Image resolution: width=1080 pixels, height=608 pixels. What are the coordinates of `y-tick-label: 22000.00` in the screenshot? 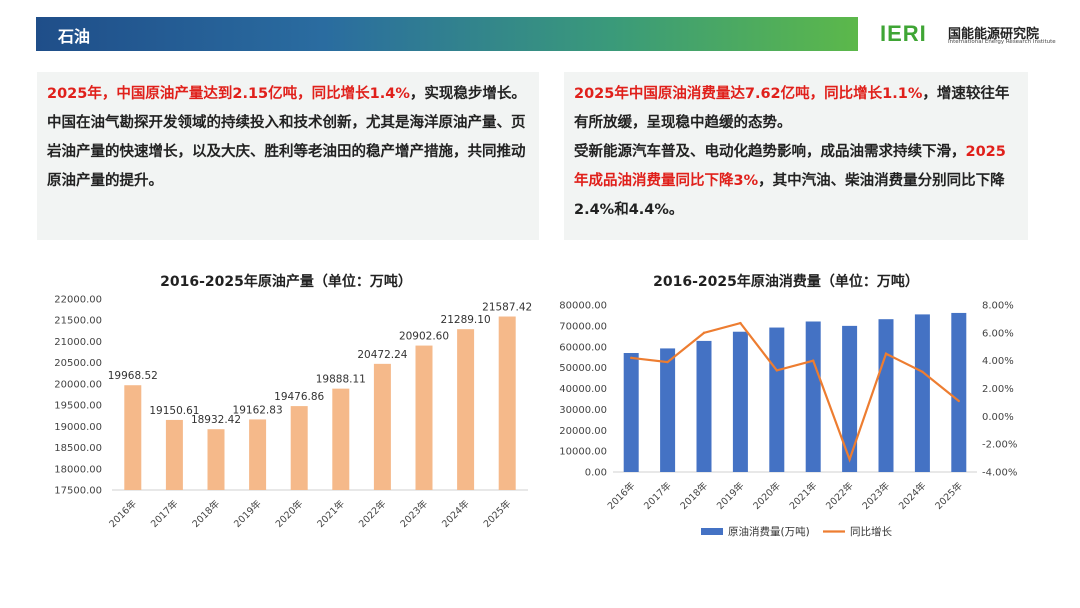 It's located at (78, 300).